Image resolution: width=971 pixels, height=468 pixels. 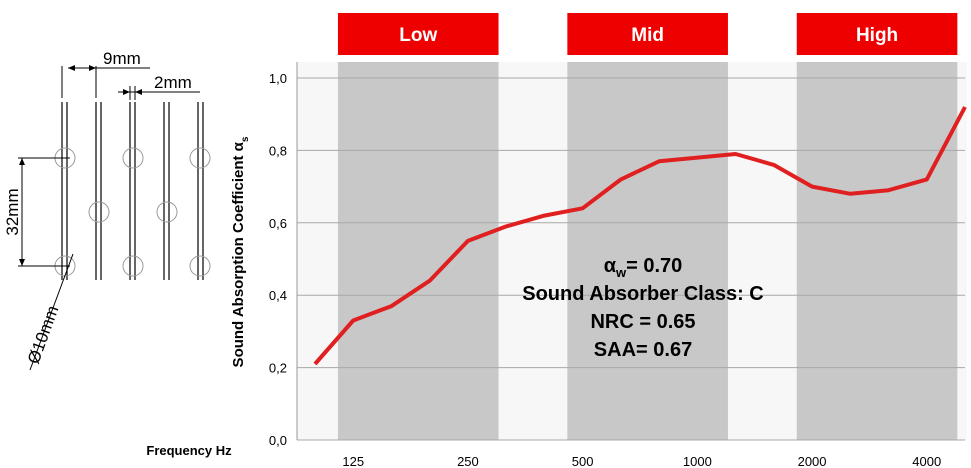 I want to click on y-tick-labels: 0,0 0,2 0,4 0,6 0,8 1,0, so click(x=278, y=259).